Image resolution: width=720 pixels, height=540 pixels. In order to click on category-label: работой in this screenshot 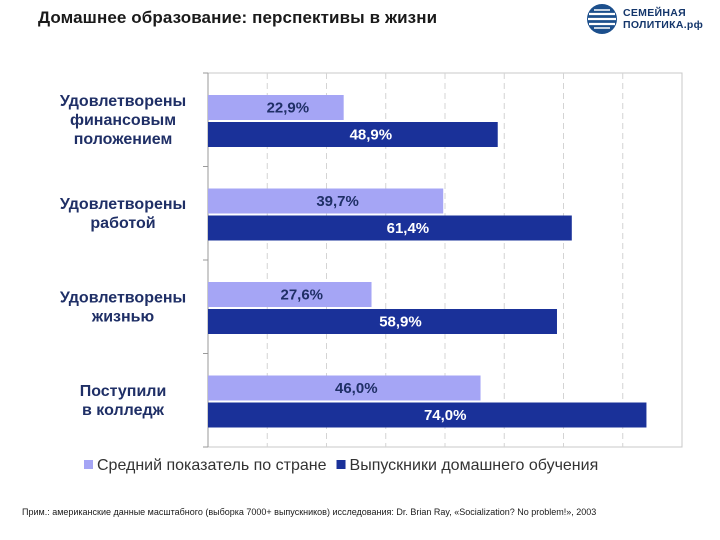, I will do `click(122, 223)`.